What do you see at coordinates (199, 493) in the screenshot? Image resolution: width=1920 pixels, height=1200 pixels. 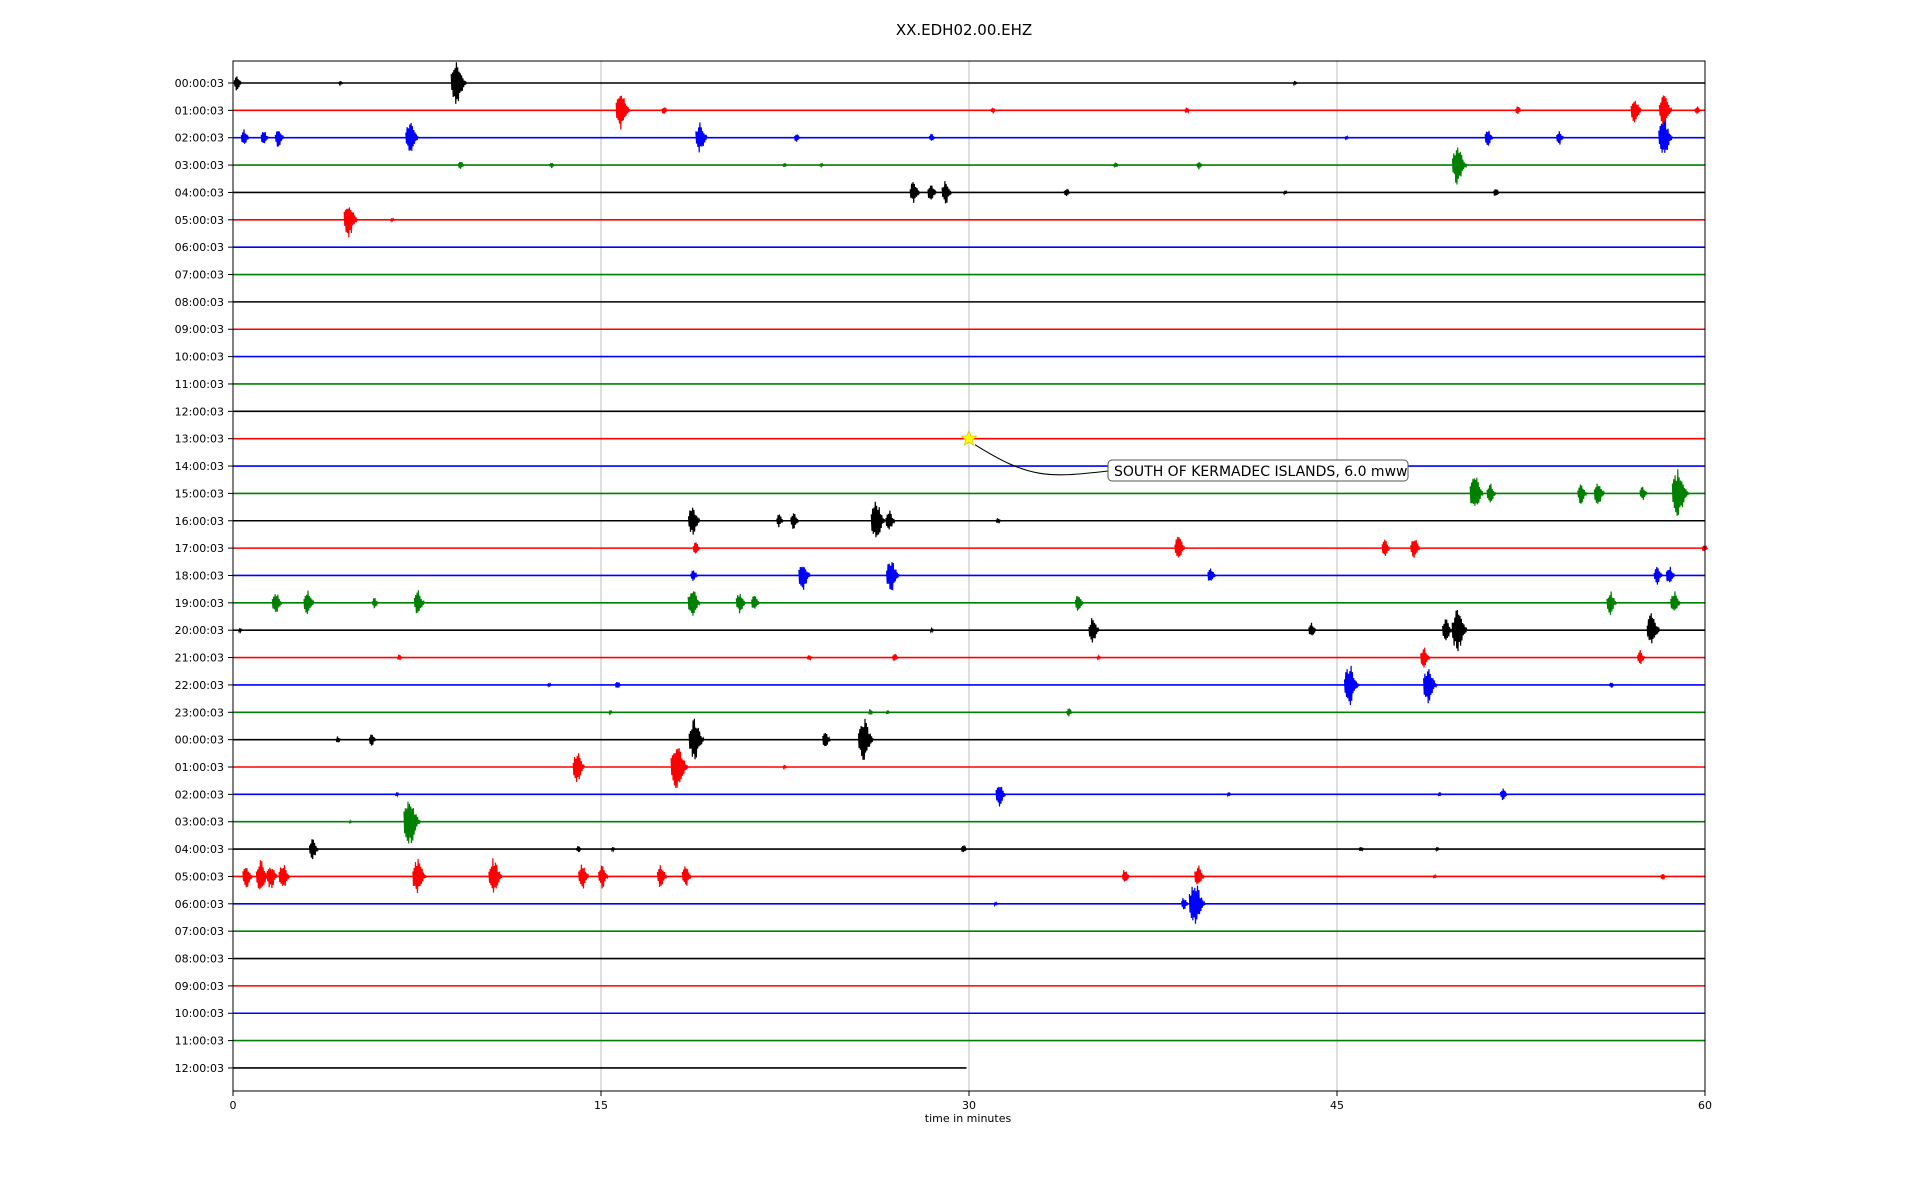 I see `hour-label: 15:00:03` at bounding box center [199, 493].